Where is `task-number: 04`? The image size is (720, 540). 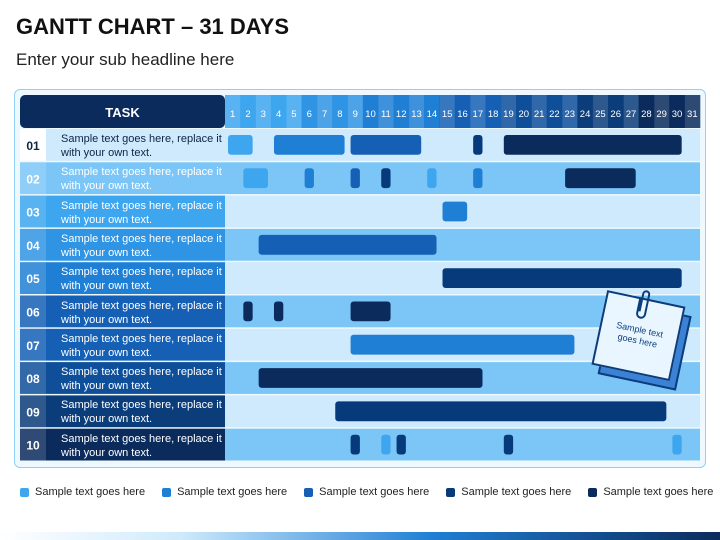 task-number: 04 is located at coordinates (33, 246).